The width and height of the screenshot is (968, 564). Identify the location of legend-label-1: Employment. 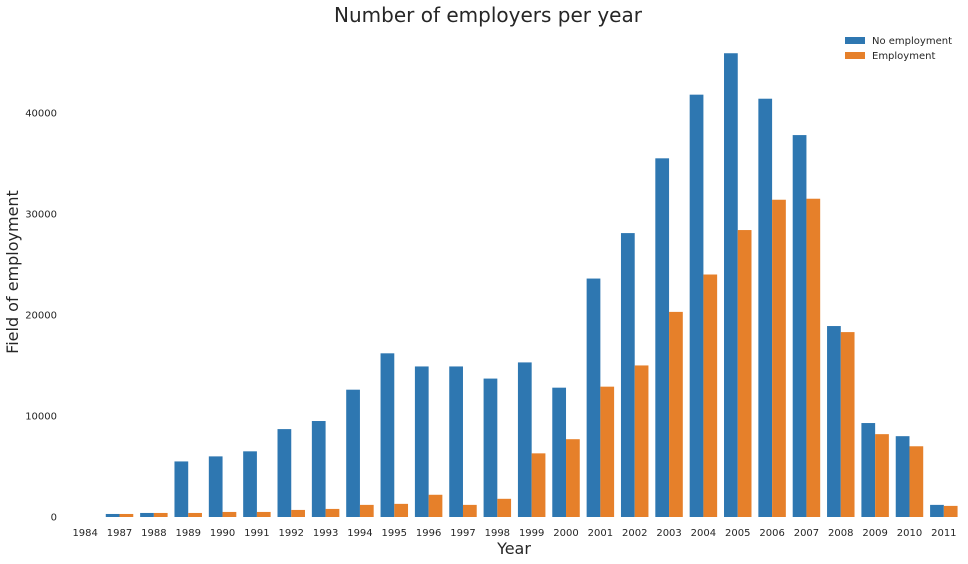
(903, 56).